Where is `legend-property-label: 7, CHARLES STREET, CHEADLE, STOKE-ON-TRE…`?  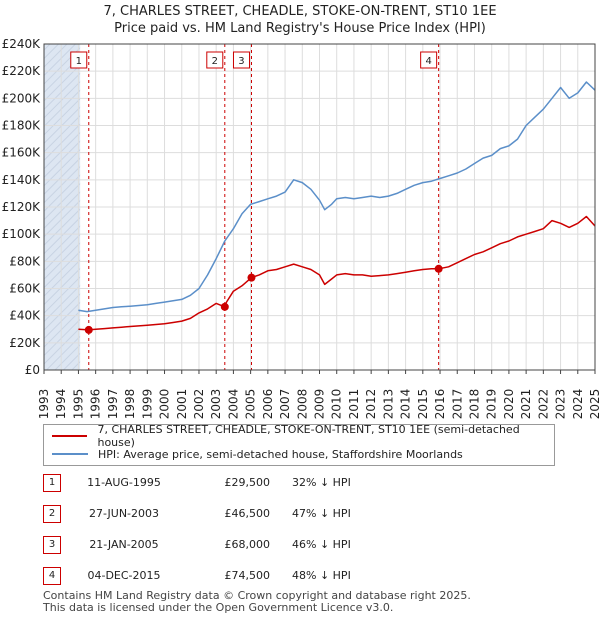 legend-property-label: 7, CHARLES STREET, CHEADLE, STOKE-ON-TRE… is located at coordinates (308, 436).